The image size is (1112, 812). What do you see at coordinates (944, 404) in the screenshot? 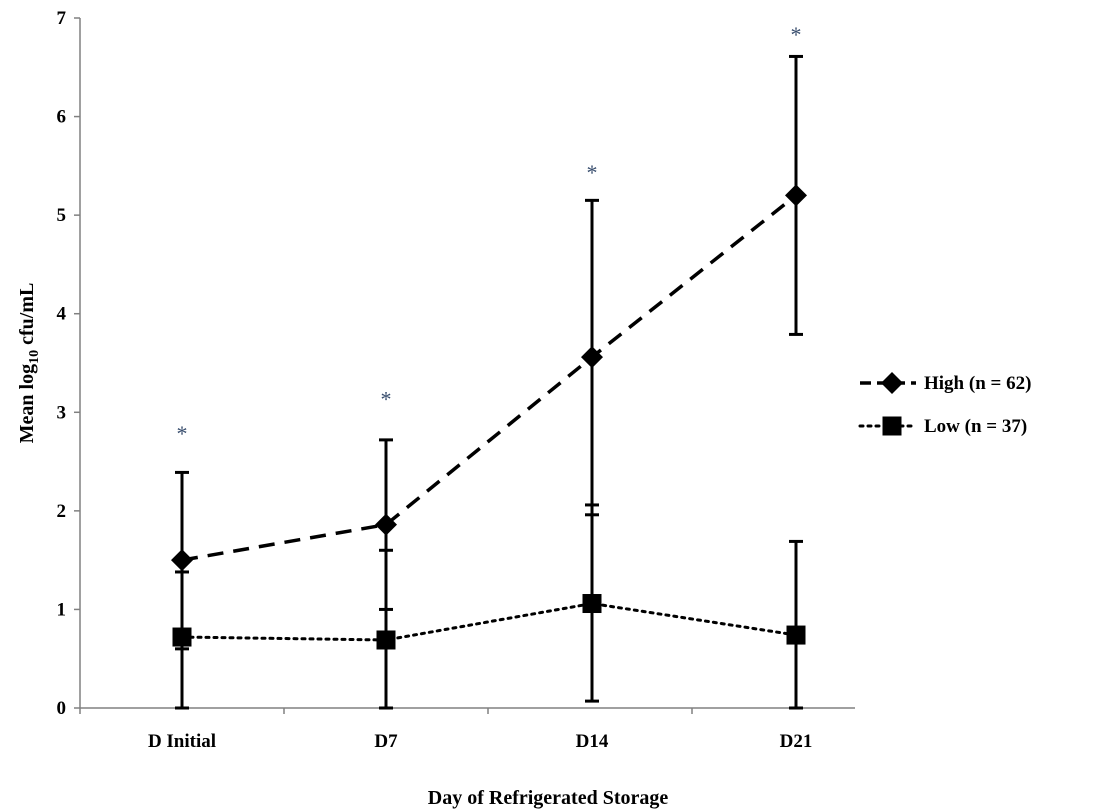
I see `legend: High (n = 62) Low (n = 37)` at bounding box center [944, 404].